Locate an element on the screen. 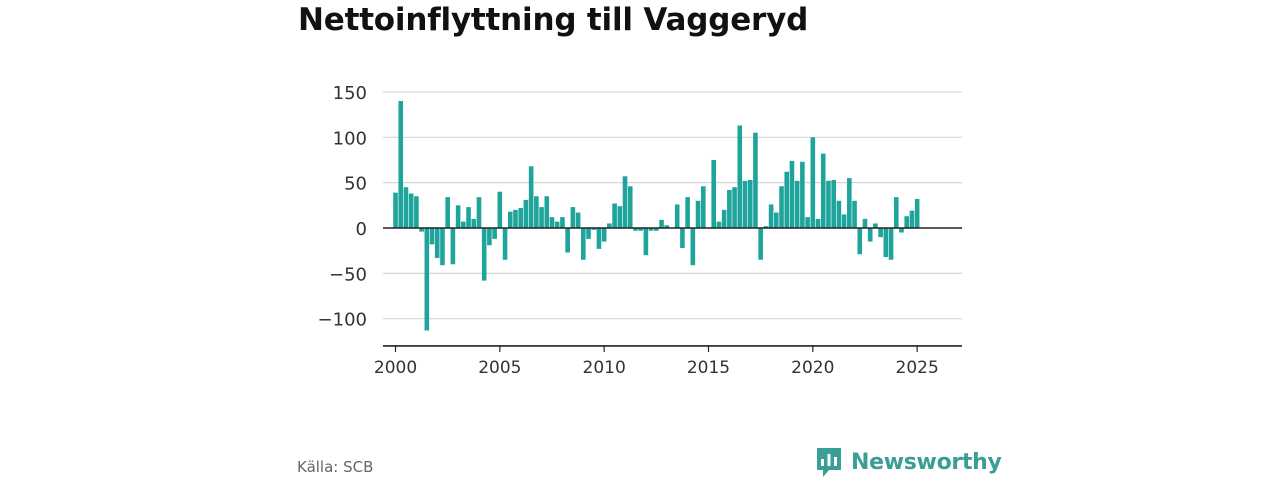 The image size is (1280, 480). y-tick-label: −50 is located at coordinates (348, 274).